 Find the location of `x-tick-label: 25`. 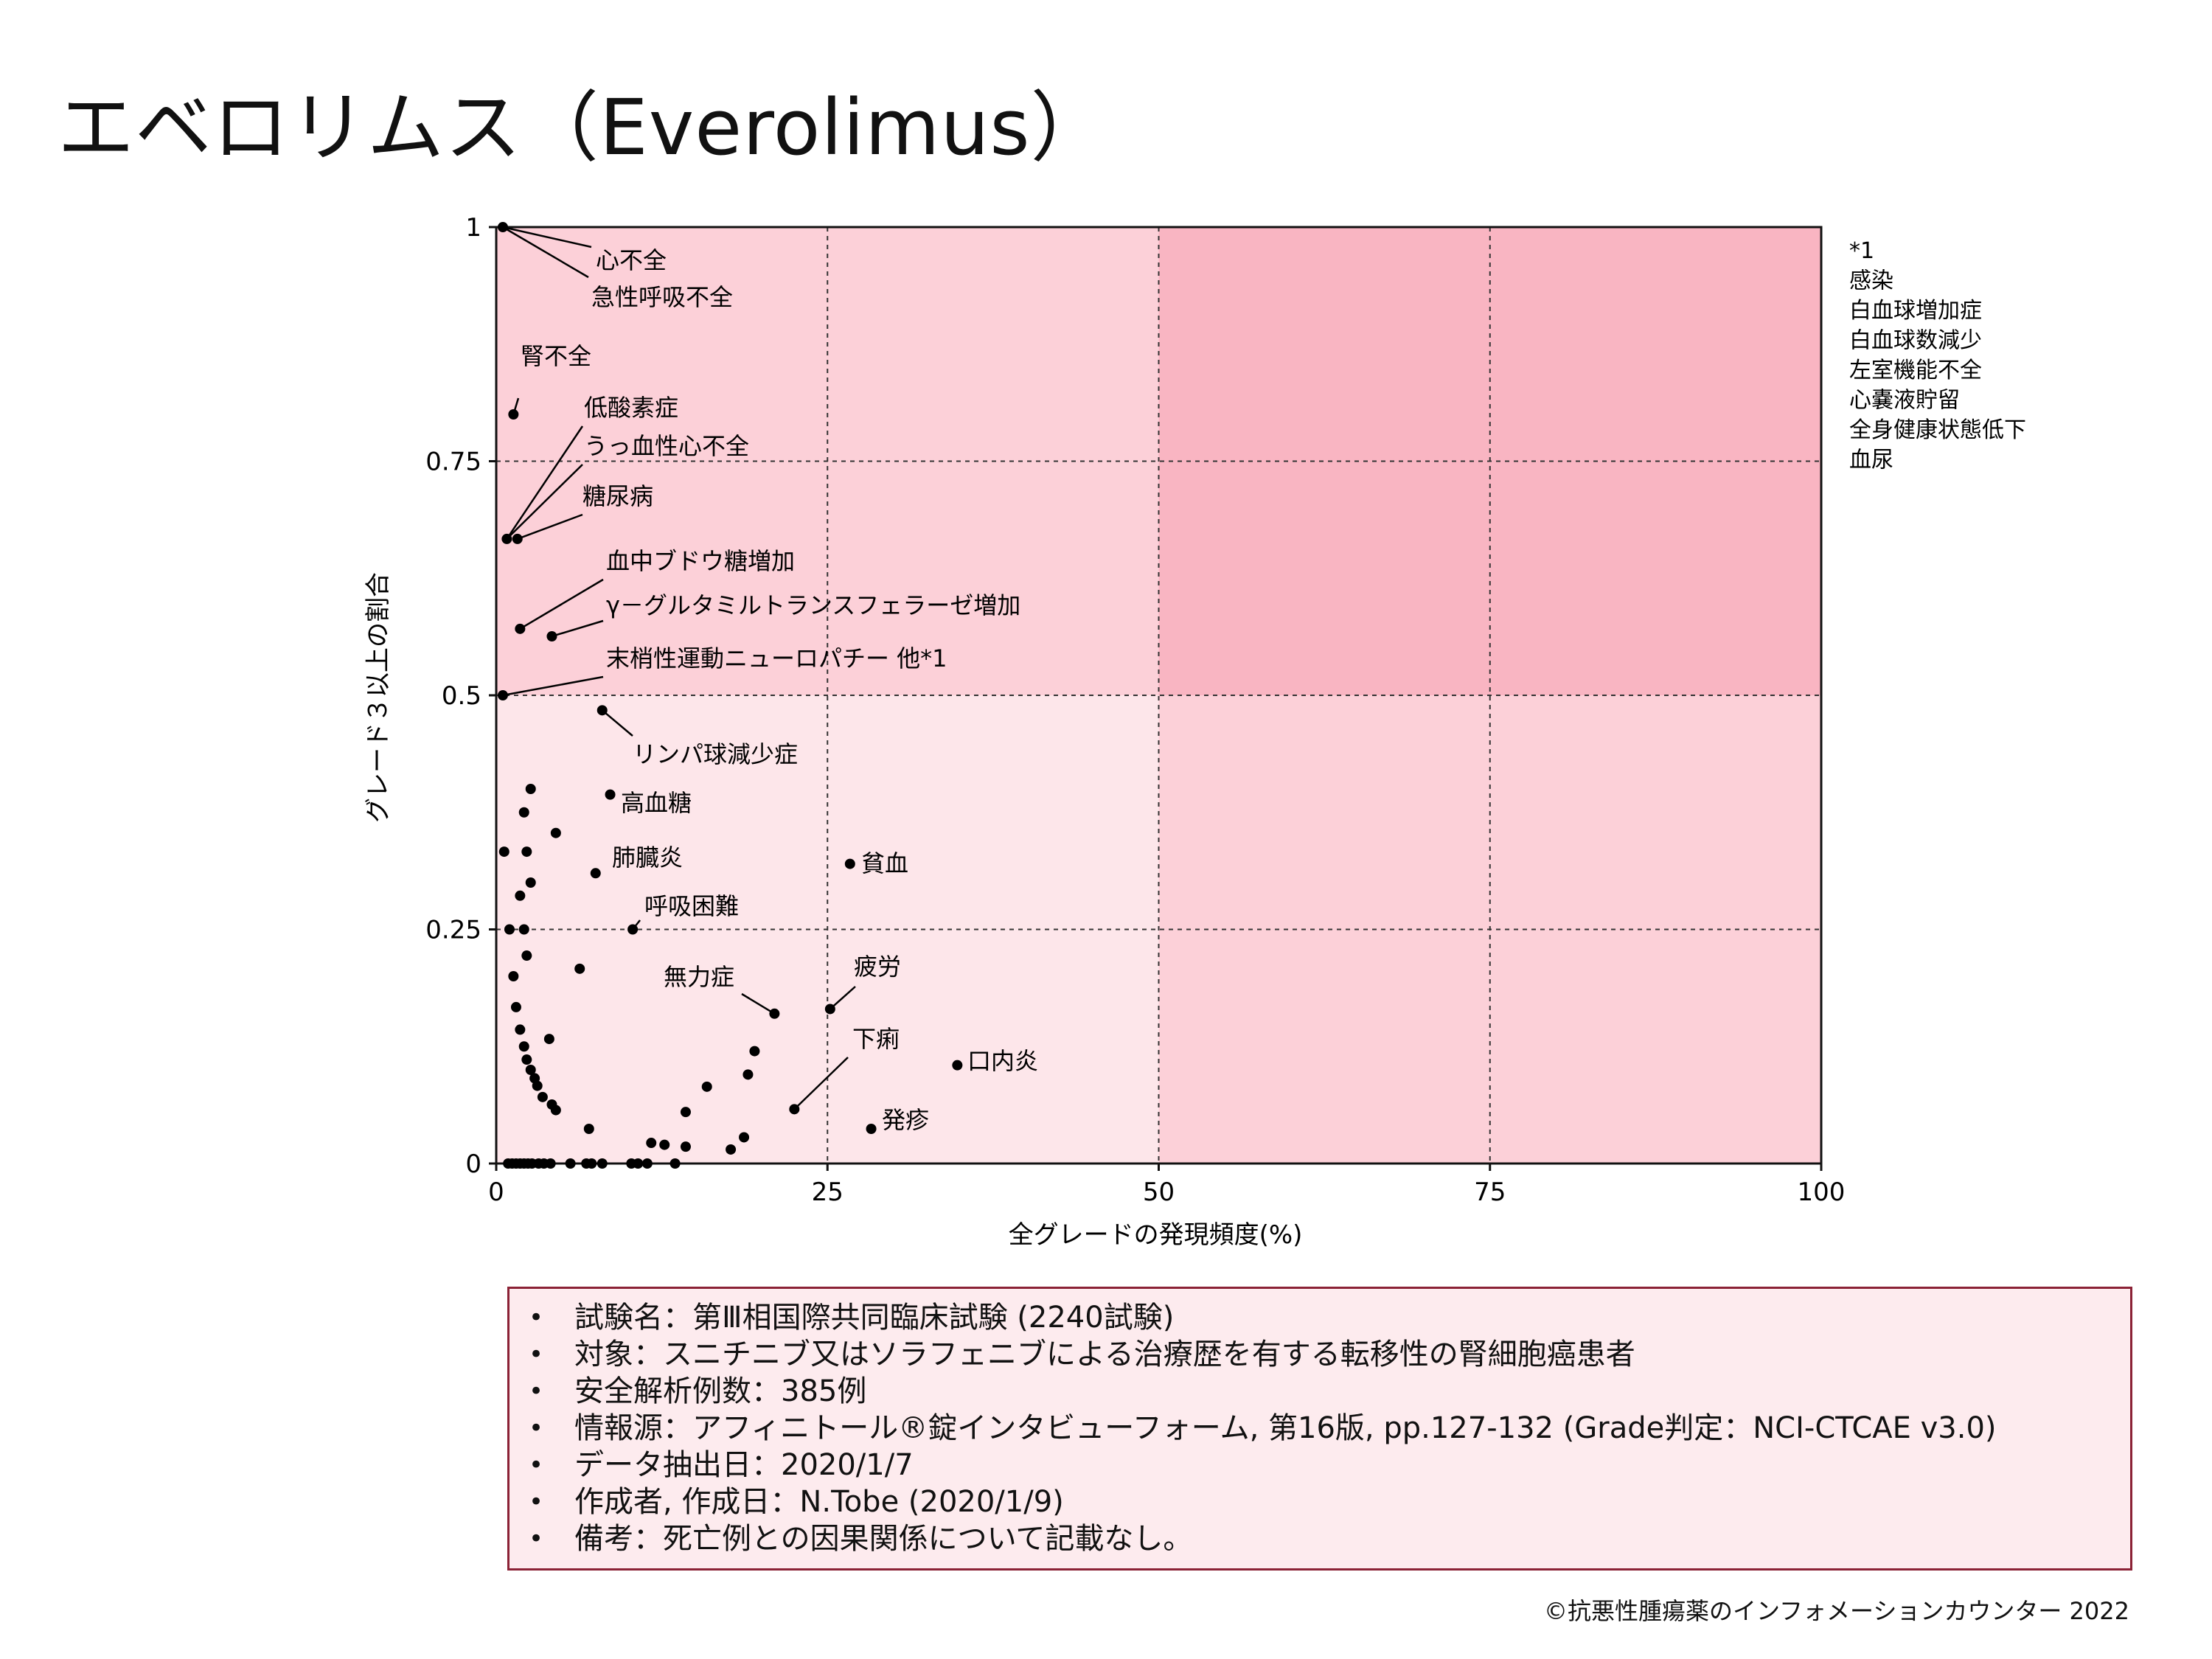

x-tick-label: 25 is located at coordinates (828, 1192).